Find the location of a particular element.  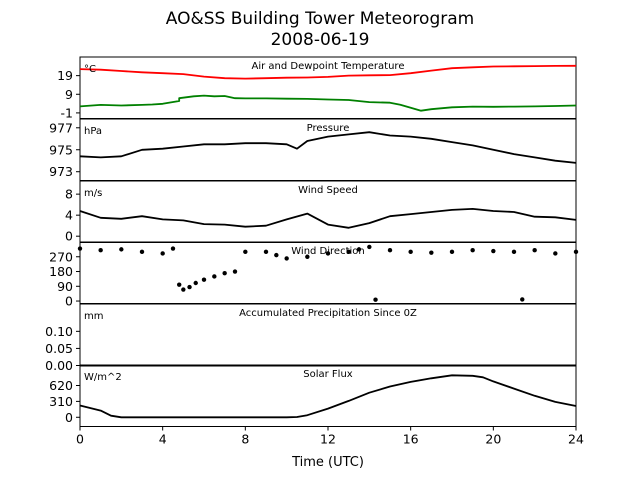

y-tick-label: 19 is located at coordinates (65, 75).